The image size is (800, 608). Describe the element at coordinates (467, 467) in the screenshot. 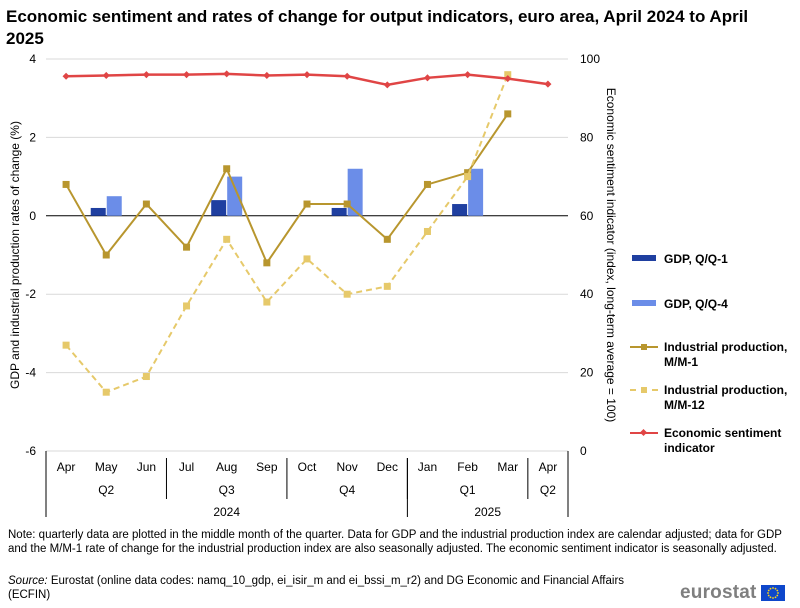

I see `month-label: Feb` at that location.